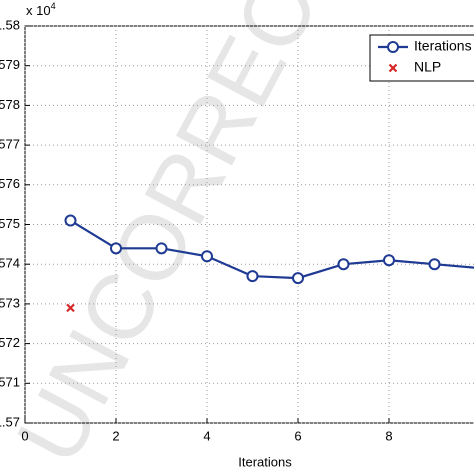  What do you see at coordinates (10, 382) in the screenshot?
I see `y-tick-label: 1.571` at bounding box center [10, 382].